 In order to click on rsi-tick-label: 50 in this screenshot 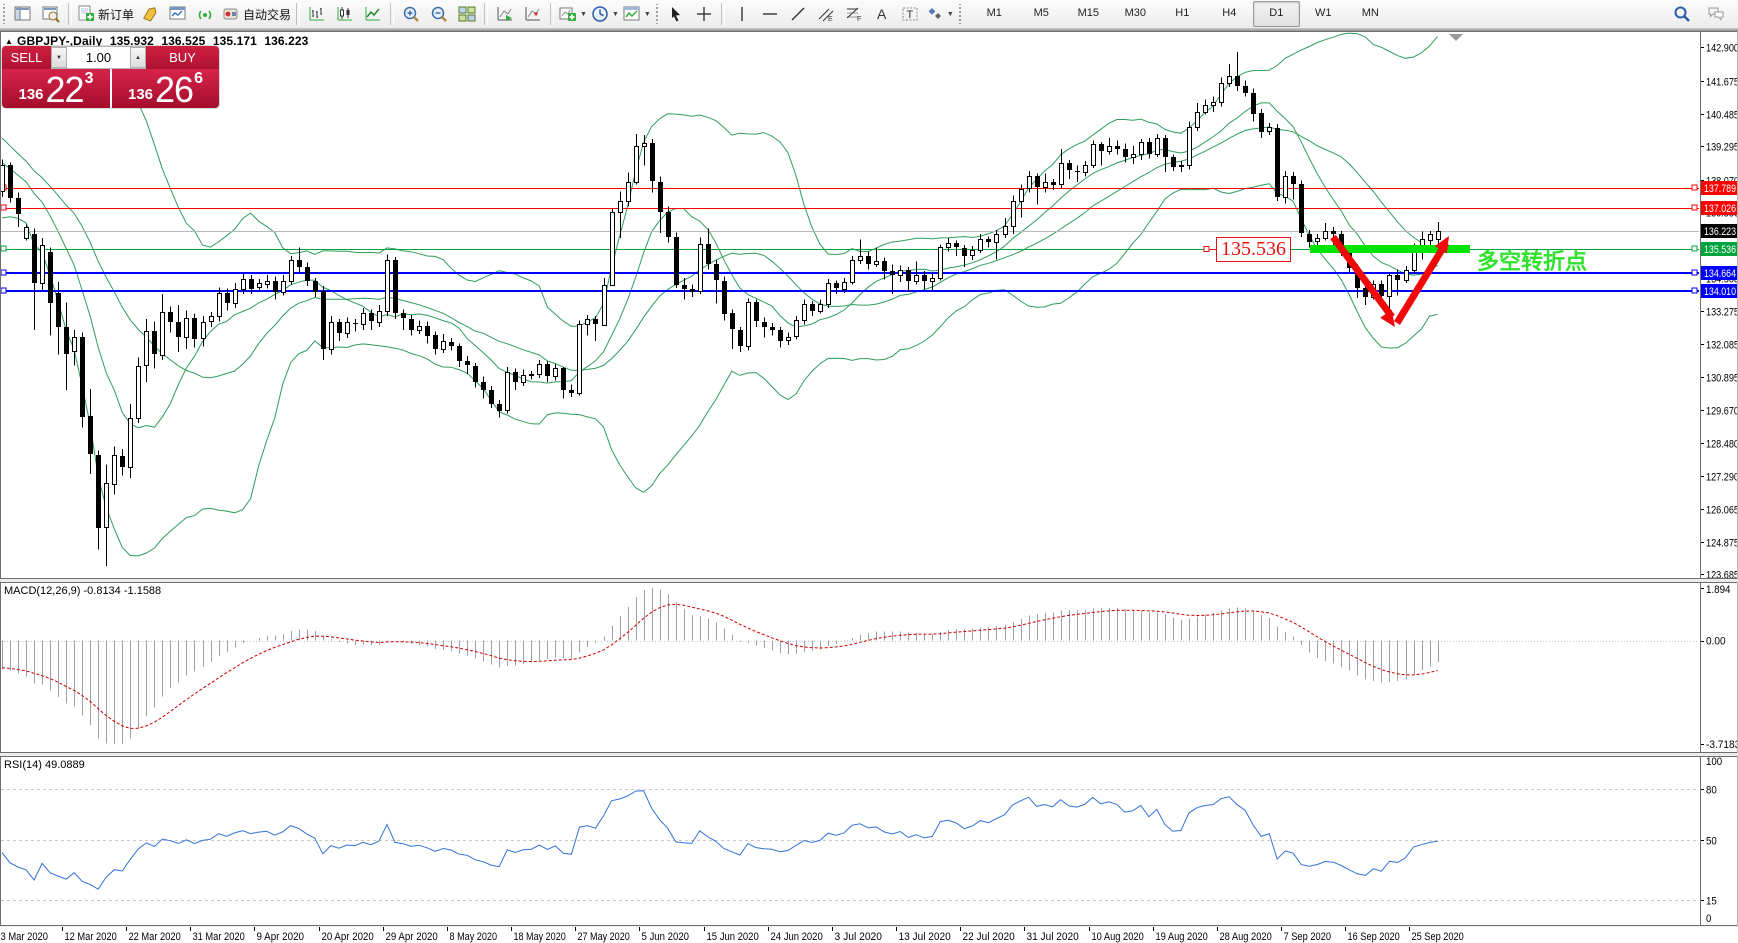, I will do `click(1711, 842)`.